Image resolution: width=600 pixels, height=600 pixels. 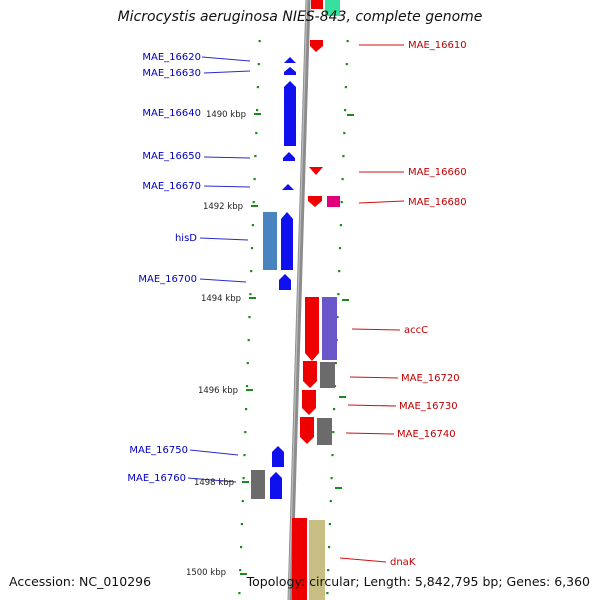 I want to click on label-mae-16630: MAE_16630, so click(x=171, y=73).